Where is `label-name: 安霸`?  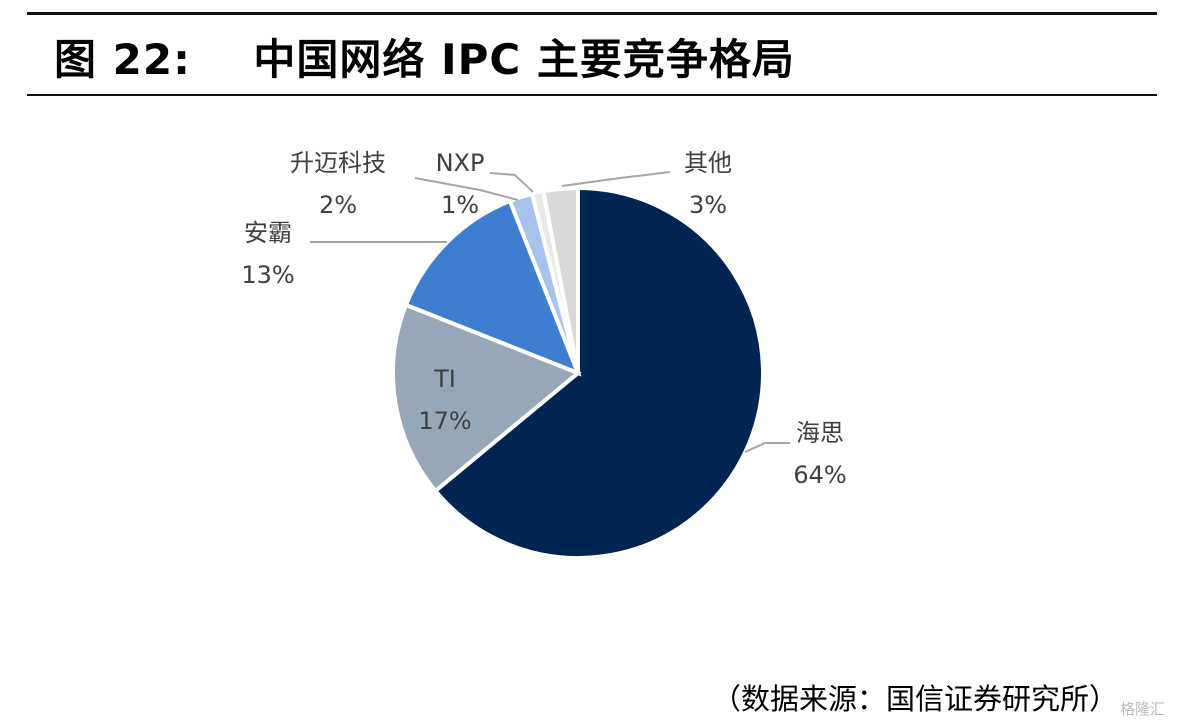
label-name: 安霸 is located at coordinates (268, 233).